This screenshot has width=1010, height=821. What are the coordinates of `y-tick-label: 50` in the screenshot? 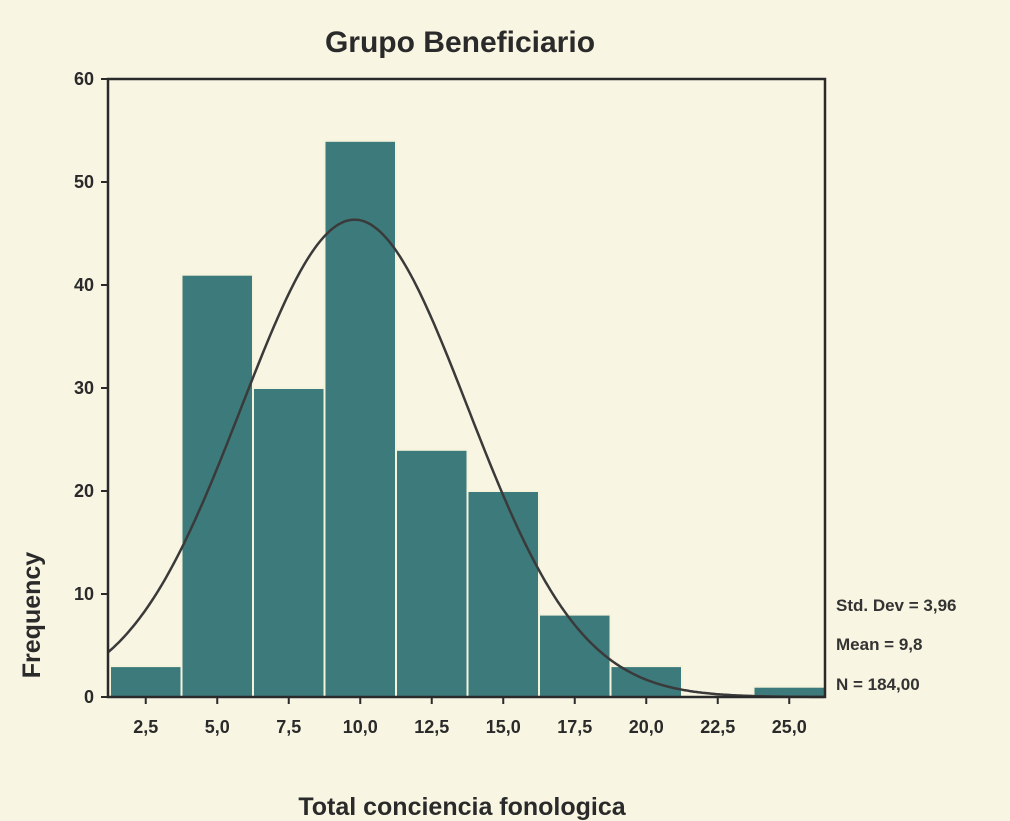 It's located at (84, 182).